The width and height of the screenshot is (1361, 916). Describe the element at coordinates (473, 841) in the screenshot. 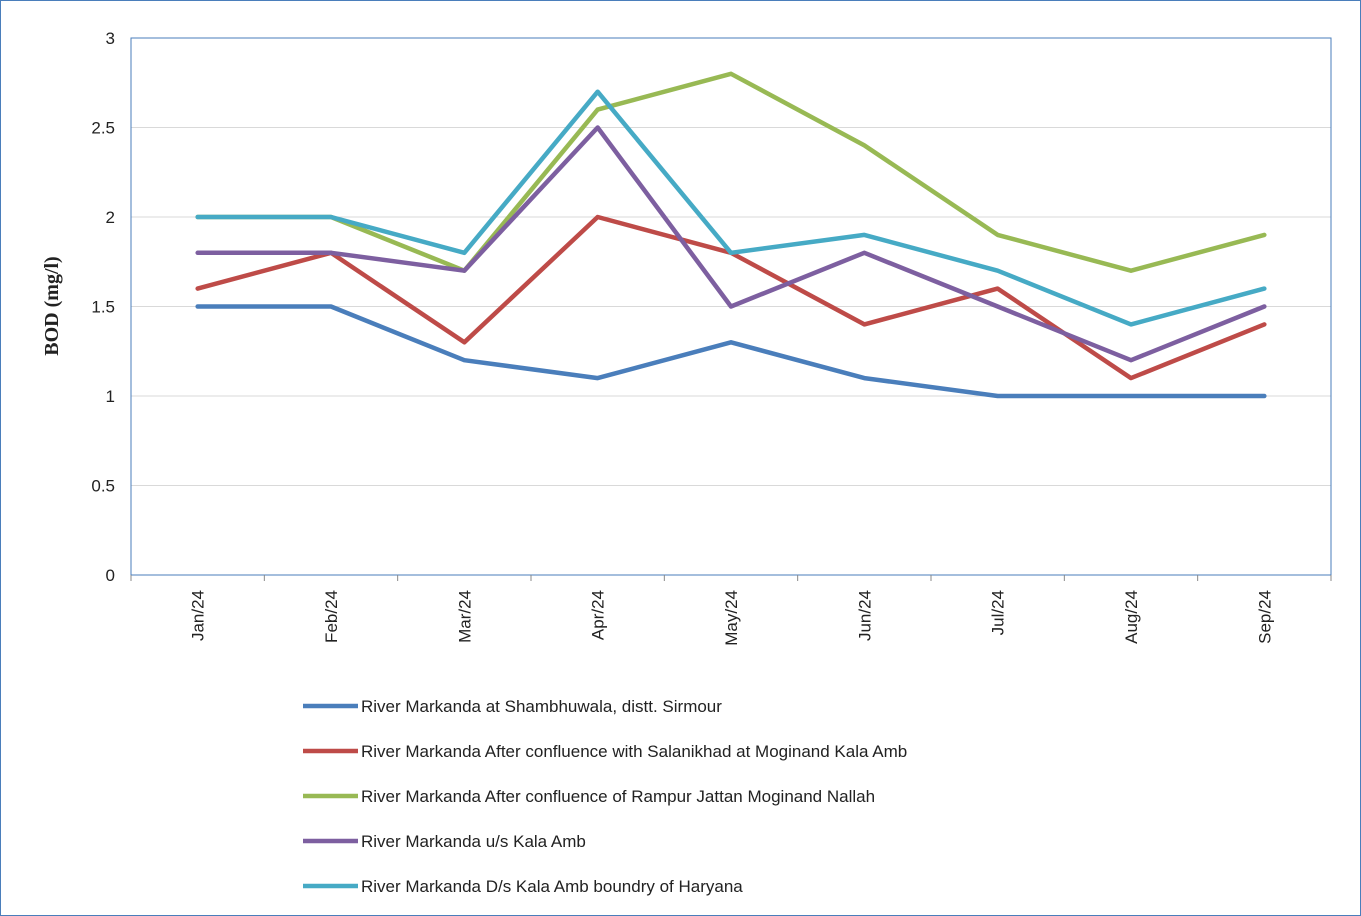

I see `legend-label: River Markanda u/s Kala Amb` at that location.